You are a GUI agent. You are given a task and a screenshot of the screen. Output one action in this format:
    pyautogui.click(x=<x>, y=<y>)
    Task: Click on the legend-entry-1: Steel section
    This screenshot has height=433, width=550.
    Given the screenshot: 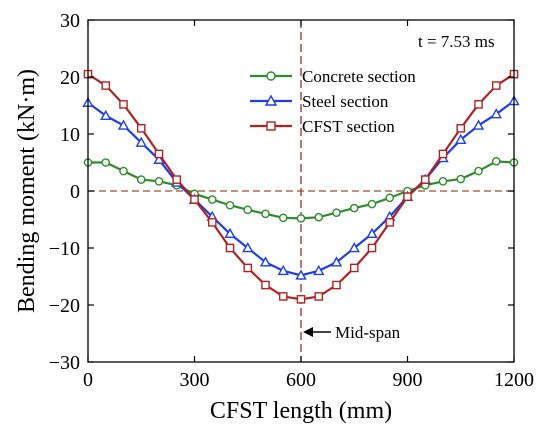 What is the action you would take?
    pyautogui.click(x=319, y=101)
    